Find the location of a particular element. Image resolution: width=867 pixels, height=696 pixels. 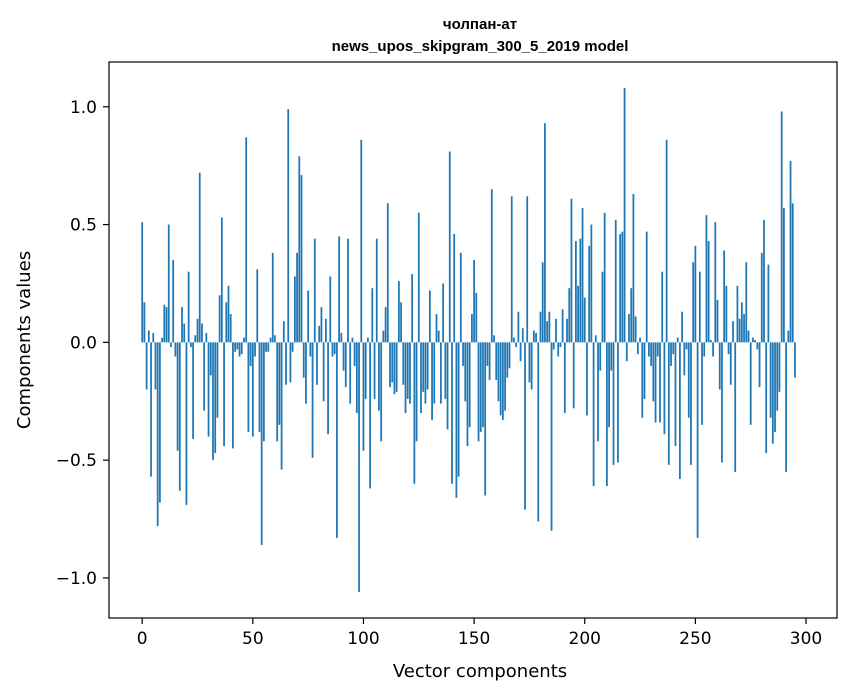

y-tick-label: 0.0 is located at coordinates (83, 343).